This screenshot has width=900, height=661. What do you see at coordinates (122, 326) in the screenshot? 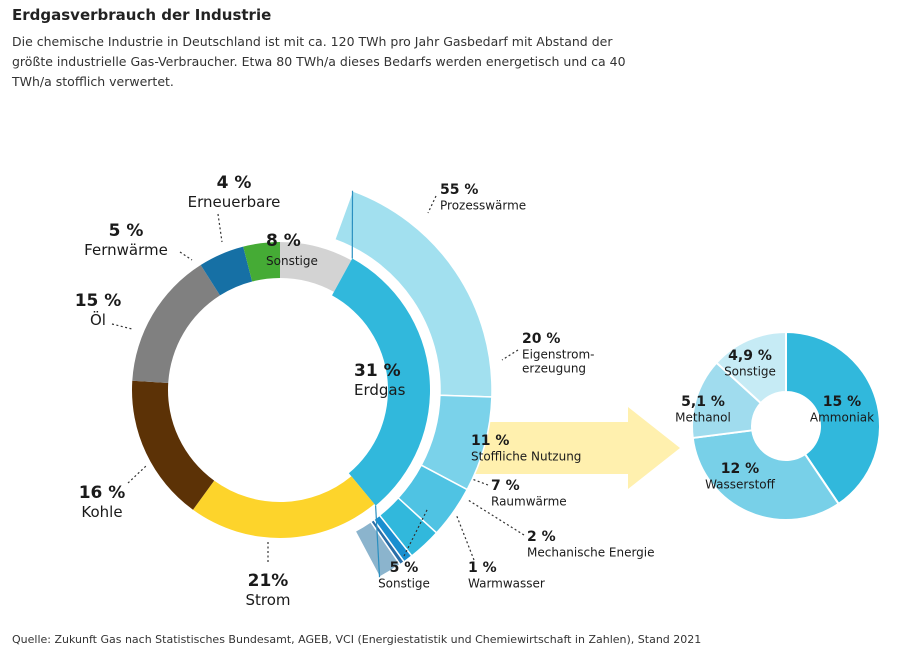
I see `leader-line-oel` at bounding box center [122, 326].